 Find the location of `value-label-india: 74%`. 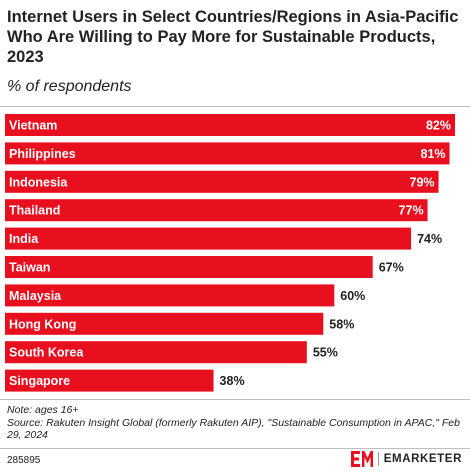

value-label-india: 74% is located at coordinates (429, 239).